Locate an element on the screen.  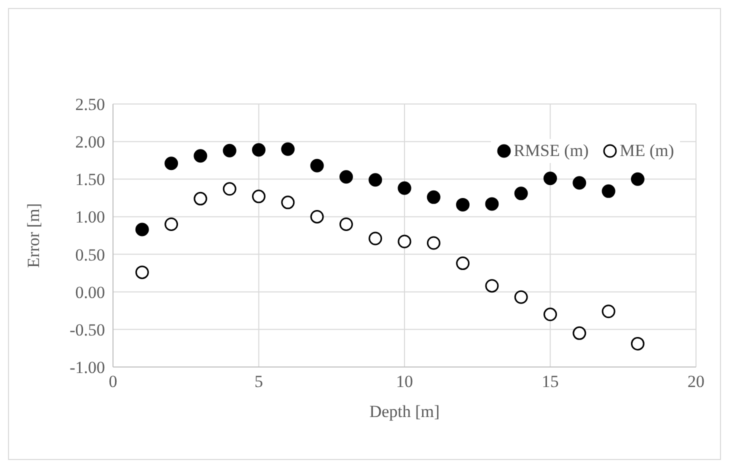
y-tick-label: 1.00 is located at coordinates (90, 217).